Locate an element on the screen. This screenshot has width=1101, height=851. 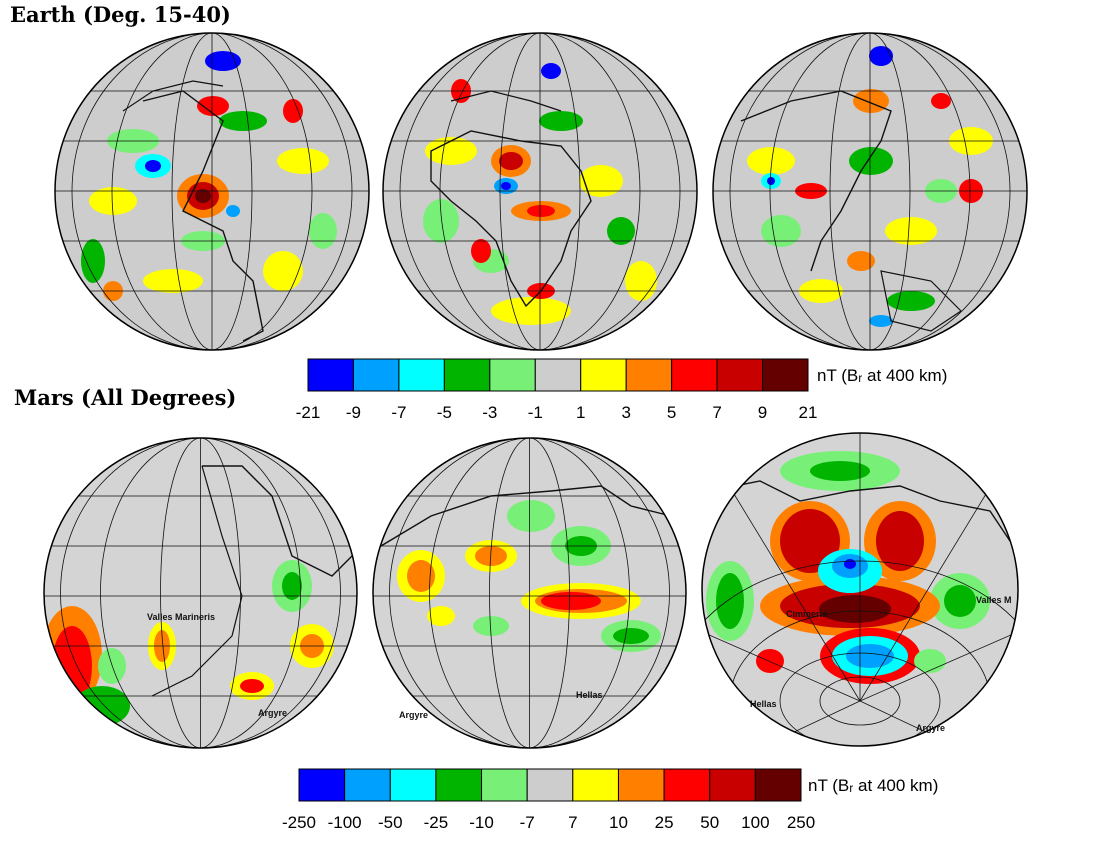
mars-colorbar-tick-7: 10 is located at coordinates (618, 822).